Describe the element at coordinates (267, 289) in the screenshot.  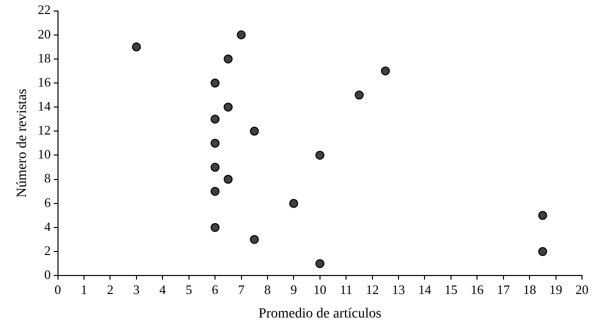
I see `x-tick-label: 8` at that location.